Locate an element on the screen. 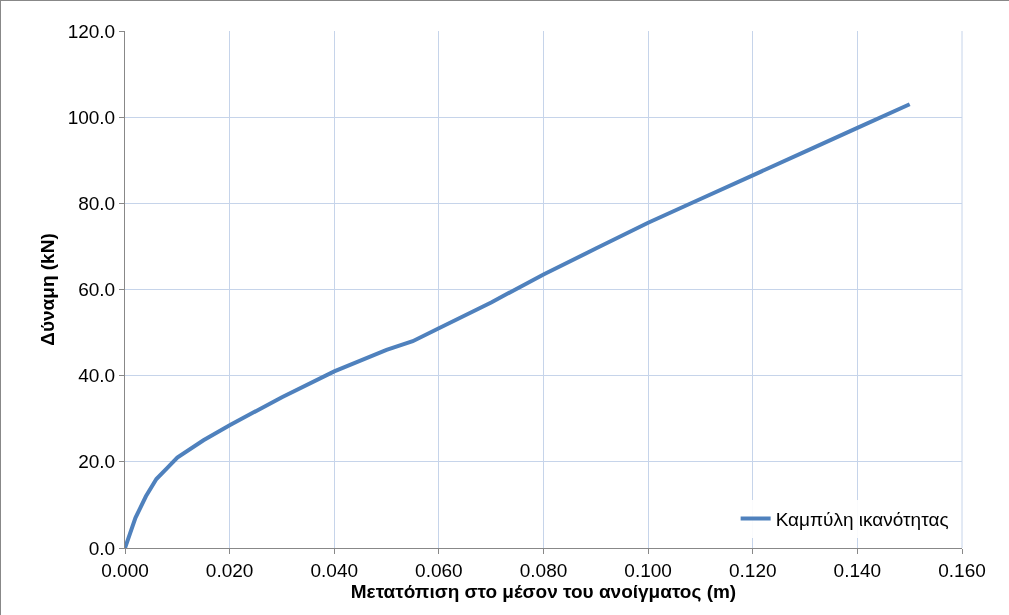  x-tick-label: 0.160 is located at coordinates (962, 570).